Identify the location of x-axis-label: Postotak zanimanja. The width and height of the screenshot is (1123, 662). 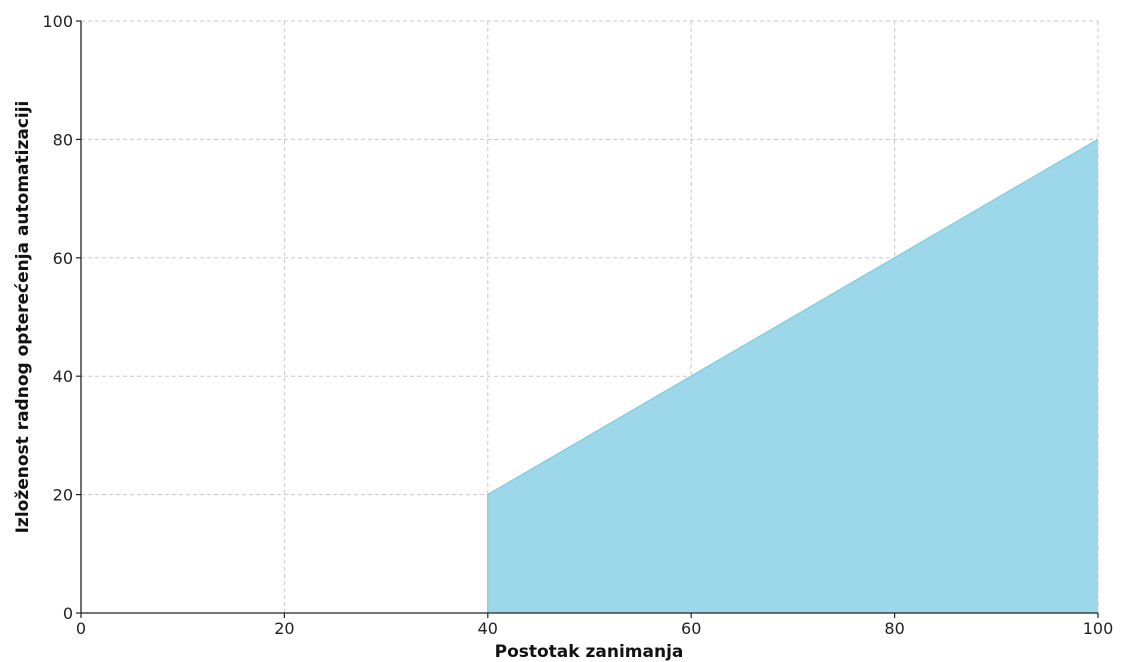
(589, 652).